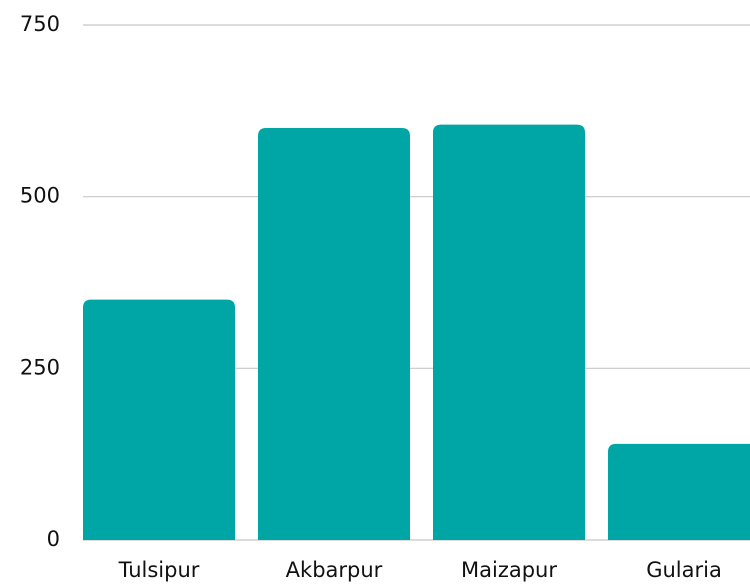 Image resolution: width=750 pixels, height=585 pixels. Describe the element at coordinates (159, 570) in the screenshot. I see `x-tick-label: Tulsipur` at that location.